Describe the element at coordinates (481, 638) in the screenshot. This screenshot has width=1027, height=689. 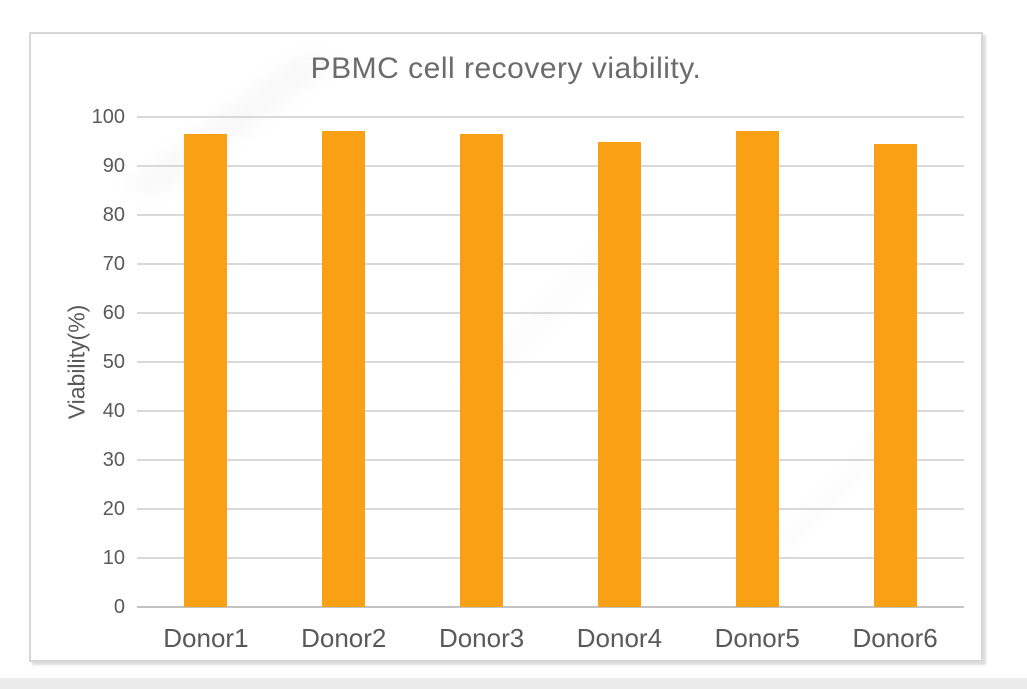
I see `x-category-label-donor3: Donor3` at that location.